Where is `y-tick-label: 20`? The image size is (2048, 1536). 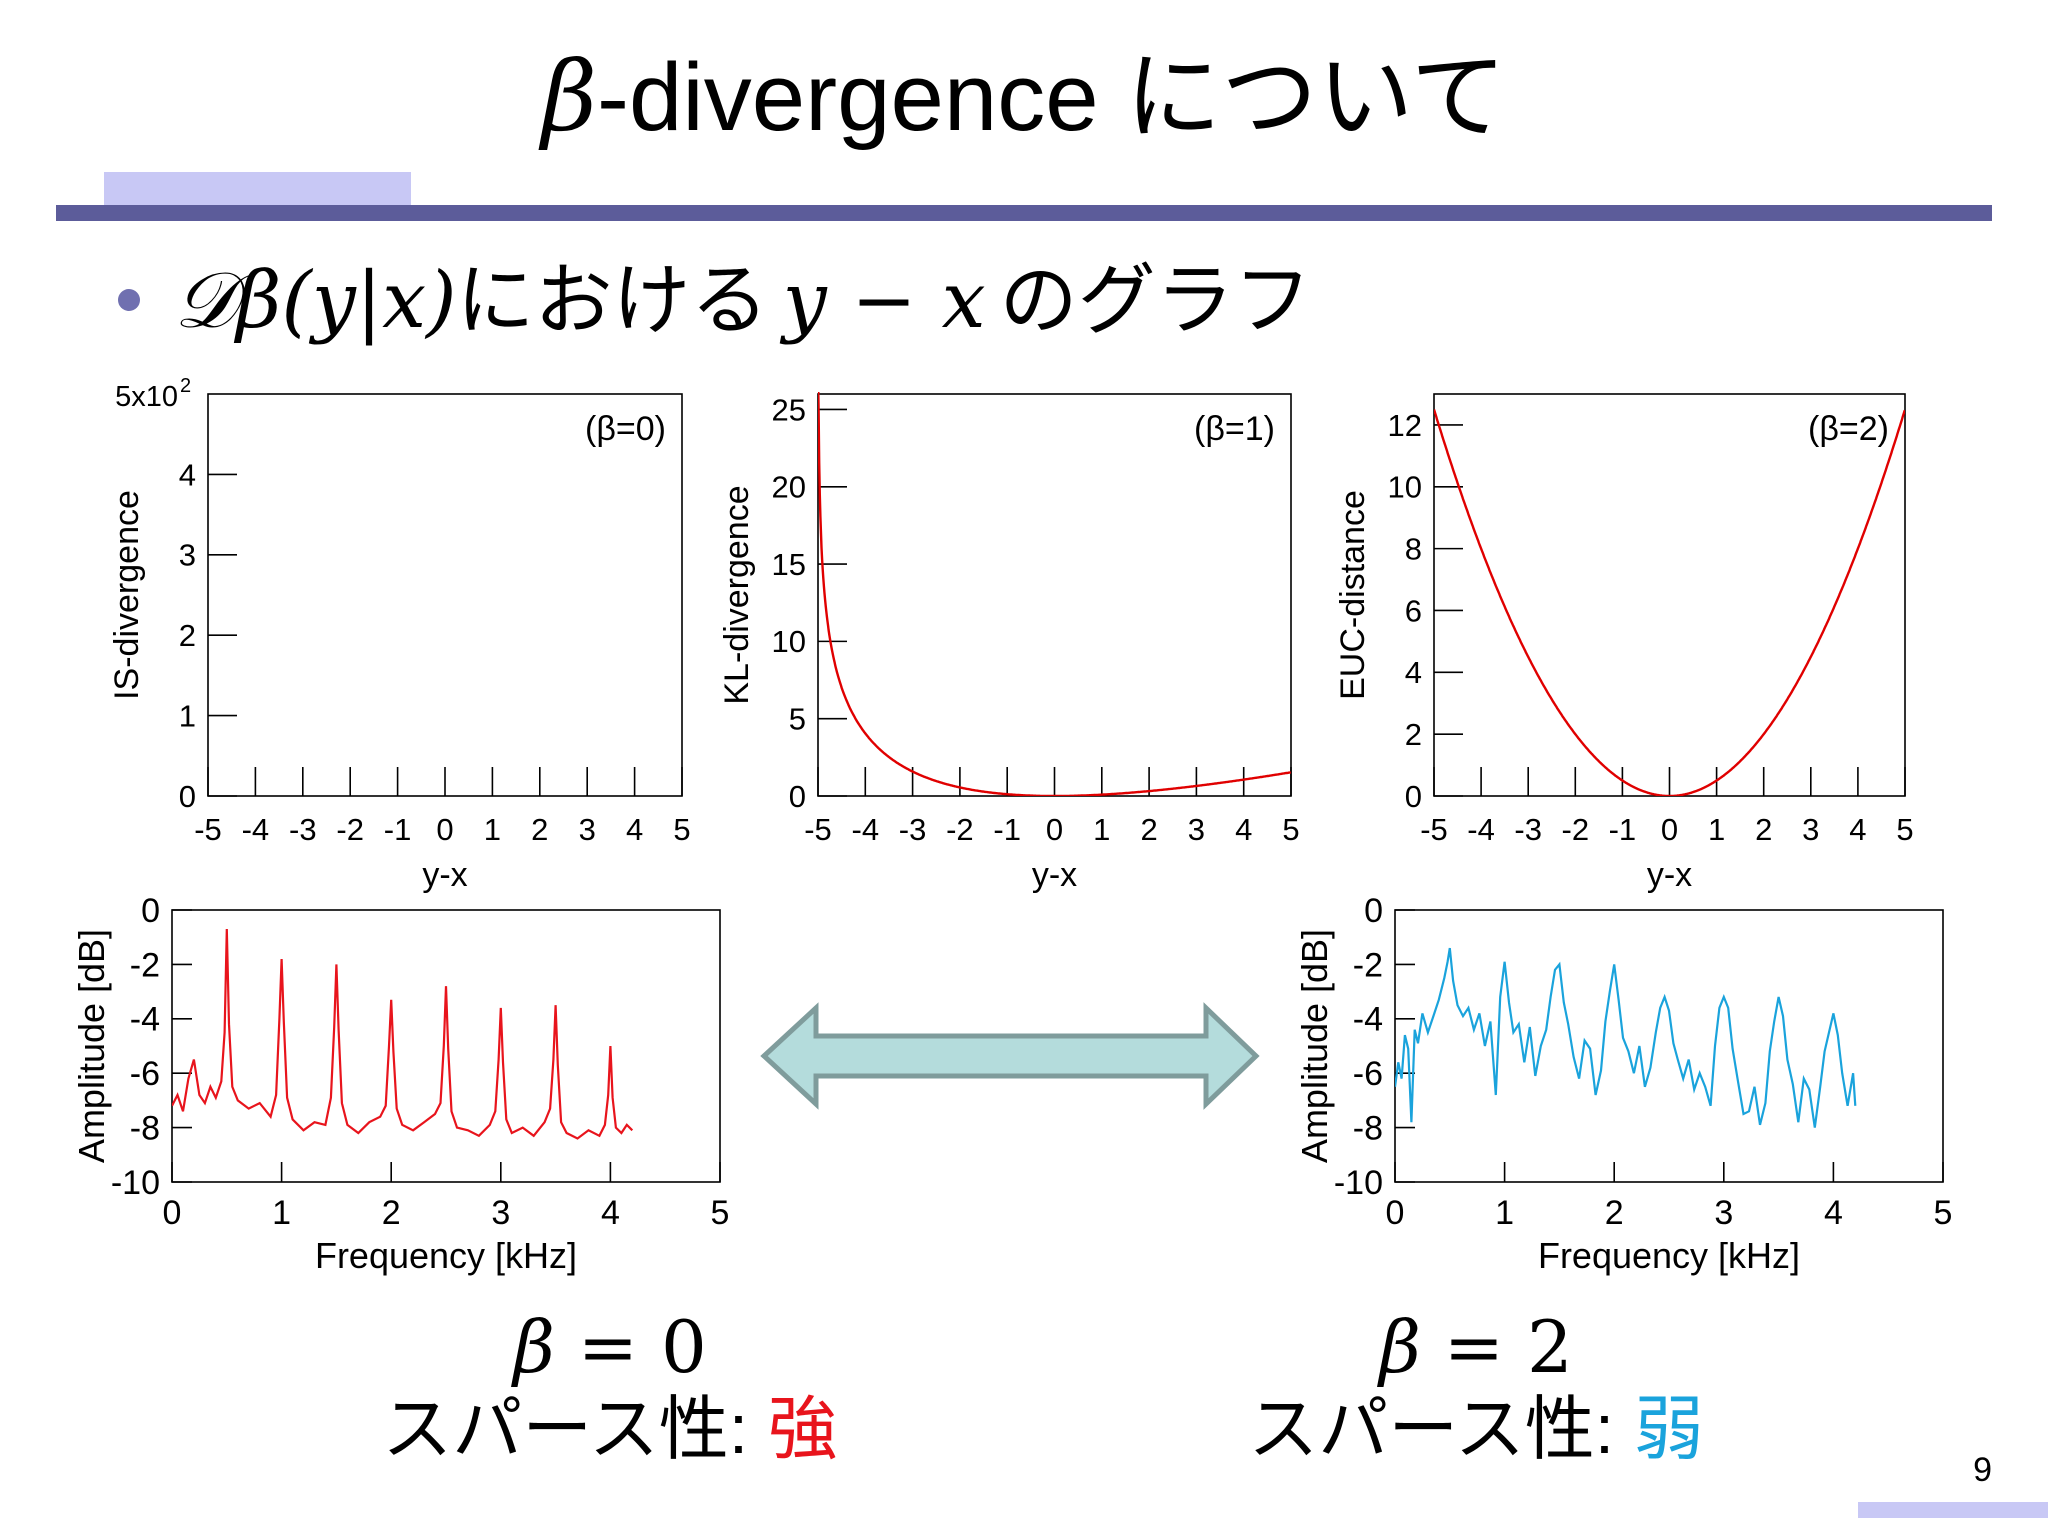 y-tick-label: 20 is located at coordinates (789, 487).